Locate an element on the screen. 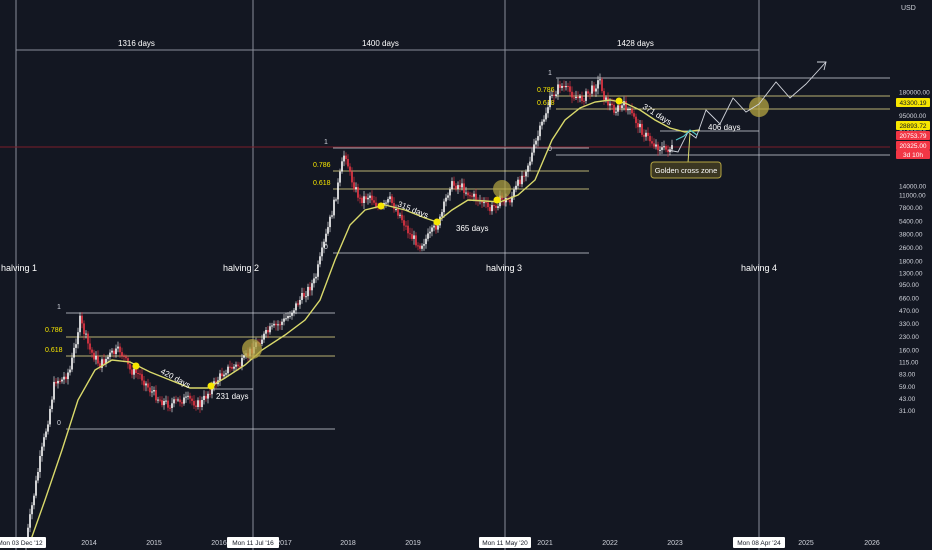 The width and height of the screenshot is (932, 550). price-tag-label: 20325.00 is located at coordinates (912, 146).